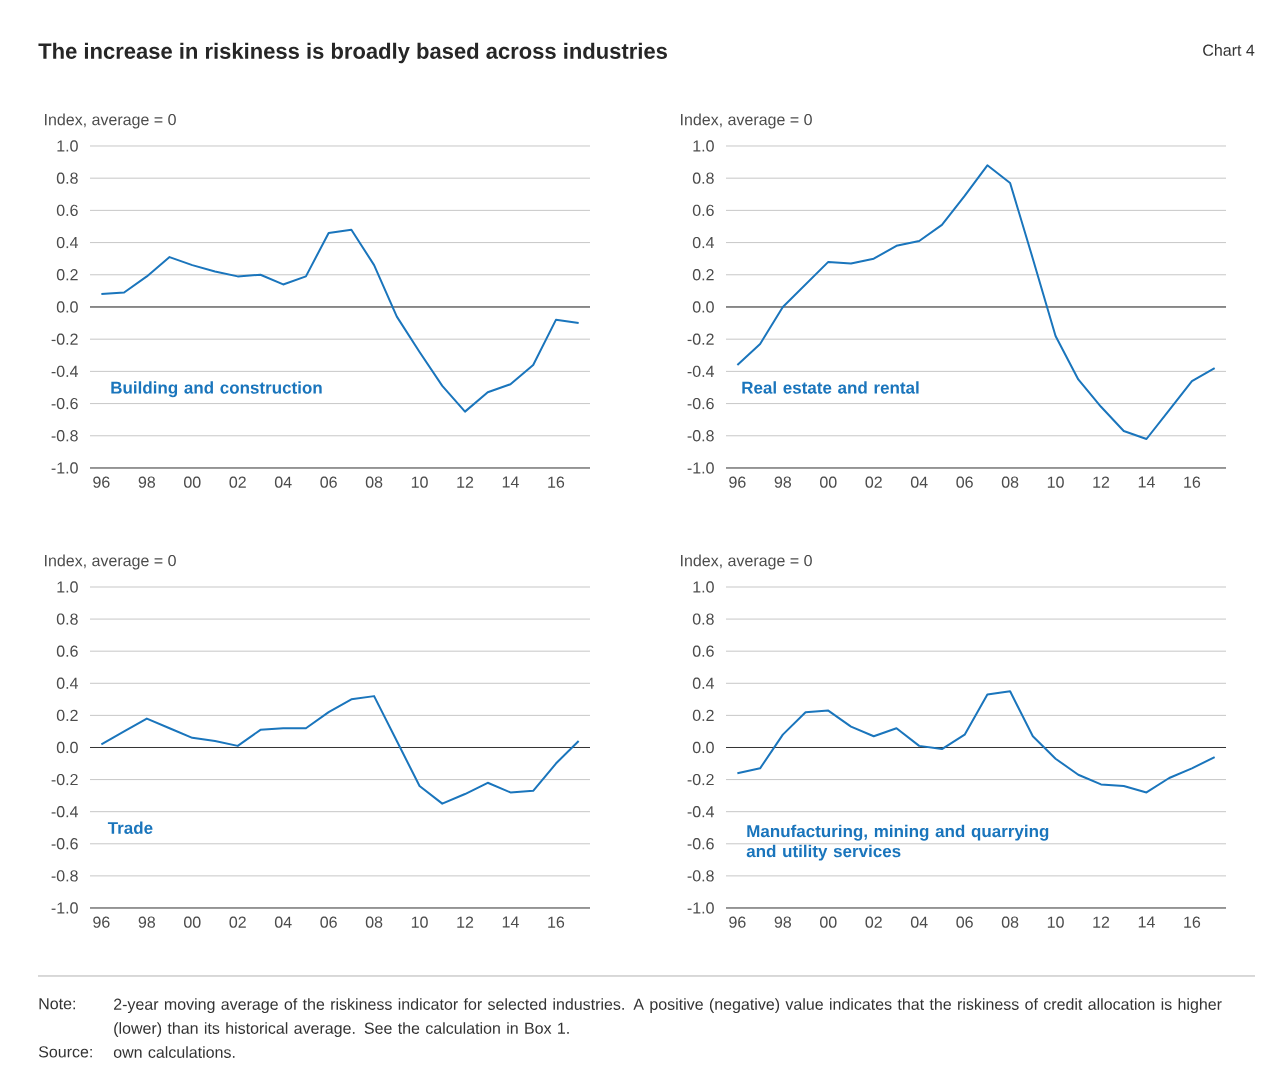 The height and width of the screenshot is (1083, 1274). Describe the element at coordinates (352, 53) in the screenshot. I see `chart-title: The increase in riskiness is broadly based across industries` at that location.